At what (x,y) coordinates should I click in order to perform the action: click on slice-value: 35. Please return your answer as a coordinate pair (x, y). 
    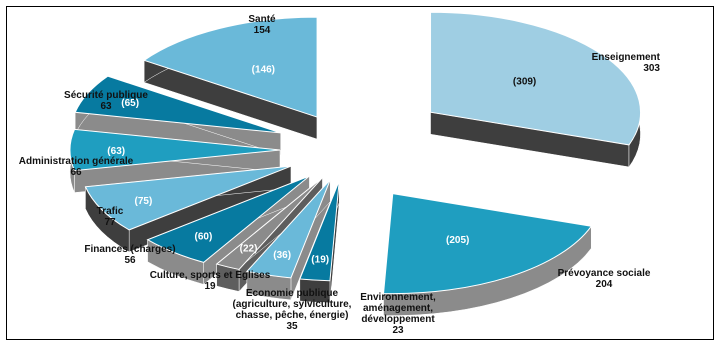
    Looking at the image, I should click on (292, 326).